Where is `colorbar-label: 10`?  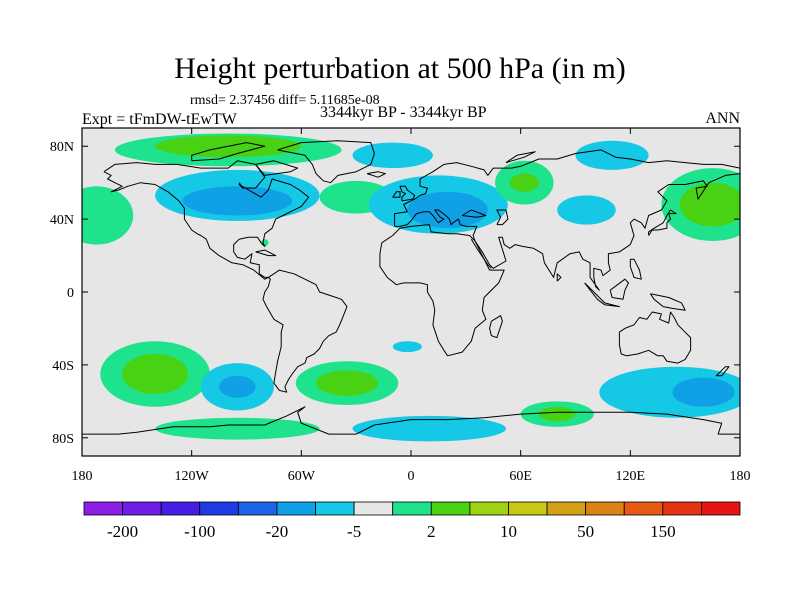
colorbar-label: 10 is located at coordinates (508, 531).